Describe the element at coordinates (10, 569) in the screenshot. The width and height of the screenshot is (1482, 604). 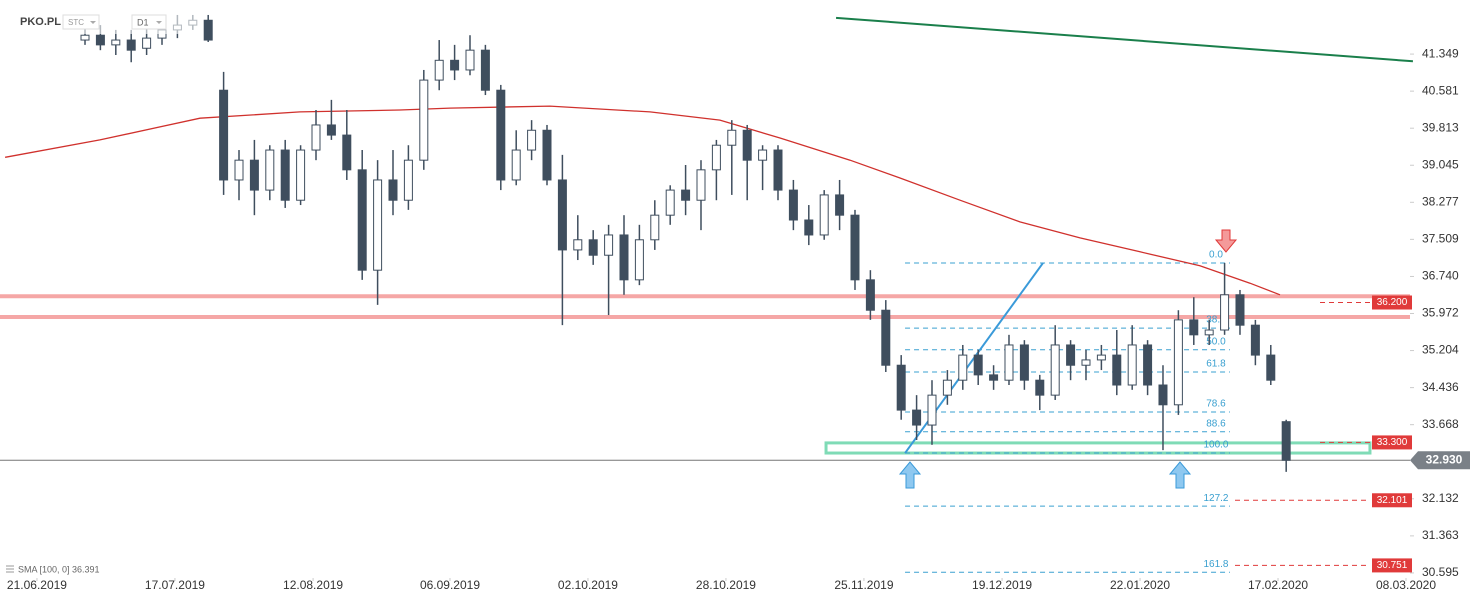
I see `legend-icon` at that location.